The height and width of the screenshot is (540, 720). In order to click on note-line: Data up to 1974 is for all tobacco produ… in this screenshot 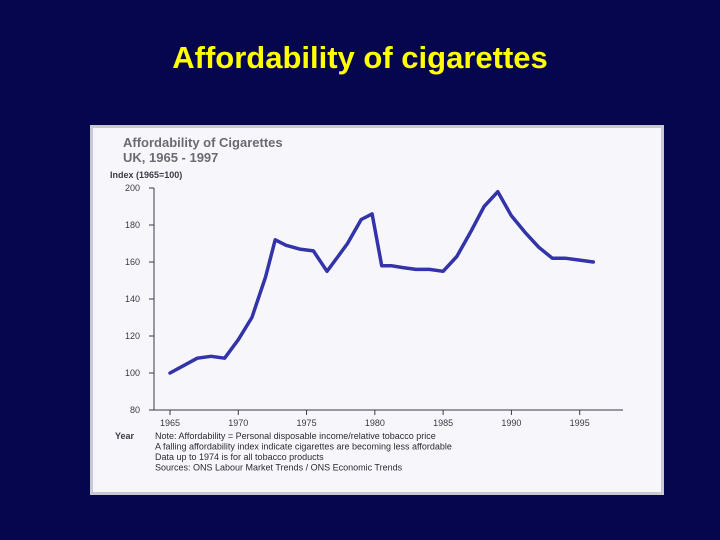, I will do `click(239, 457)`.